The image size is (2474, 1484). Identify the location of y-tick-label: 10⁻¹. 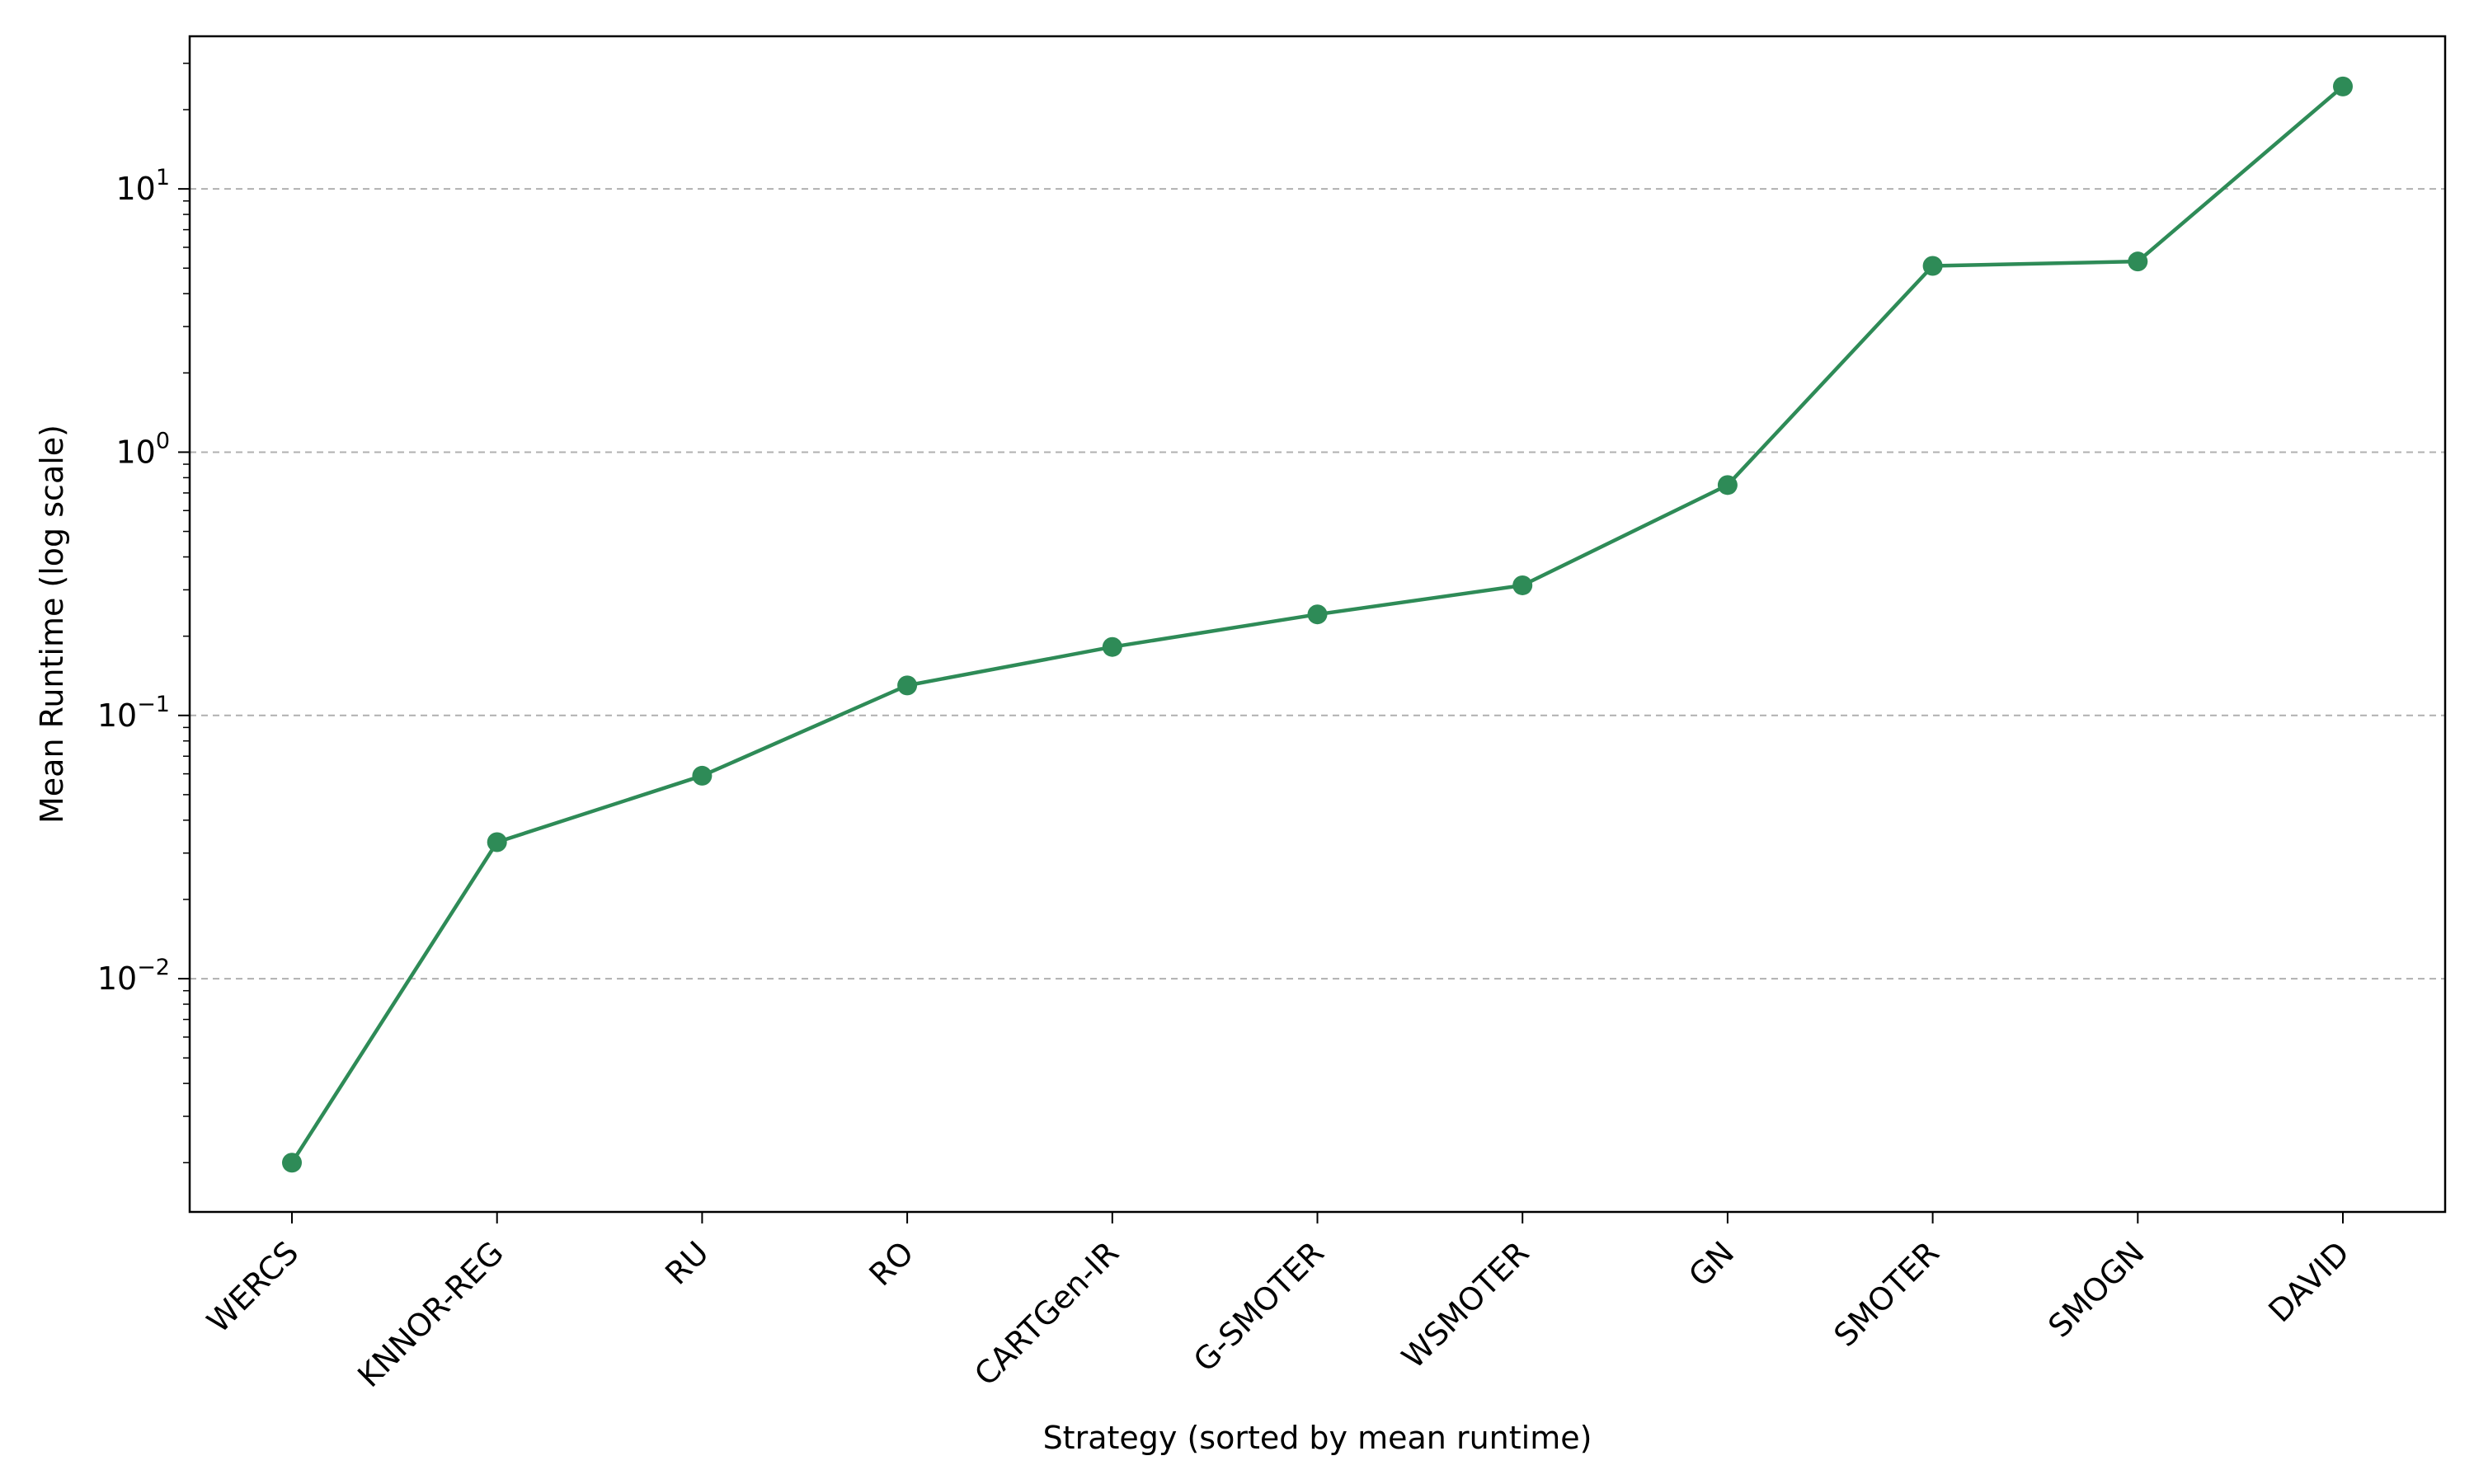
(133, 713).